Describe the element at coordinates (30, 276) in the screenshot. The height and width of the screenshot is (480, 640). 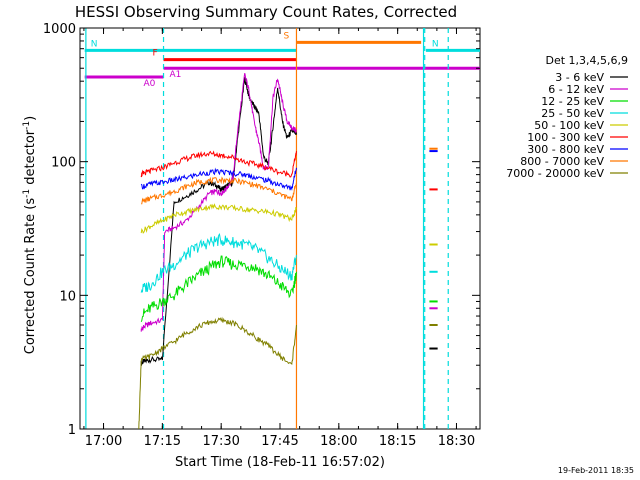
I see `y-axis-label-part1: Corrected Count Rate (s` at that location.